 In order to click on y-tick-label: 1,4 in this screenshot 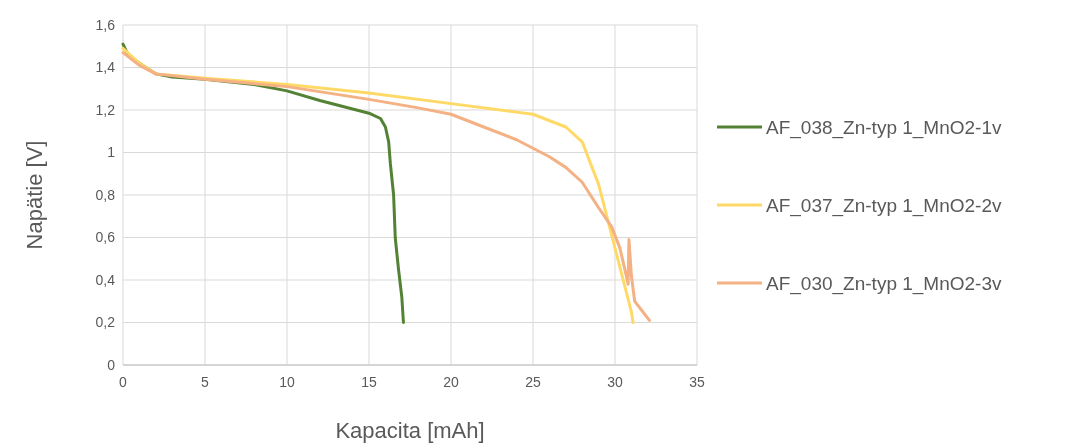, I will do `click(105, 67)`.